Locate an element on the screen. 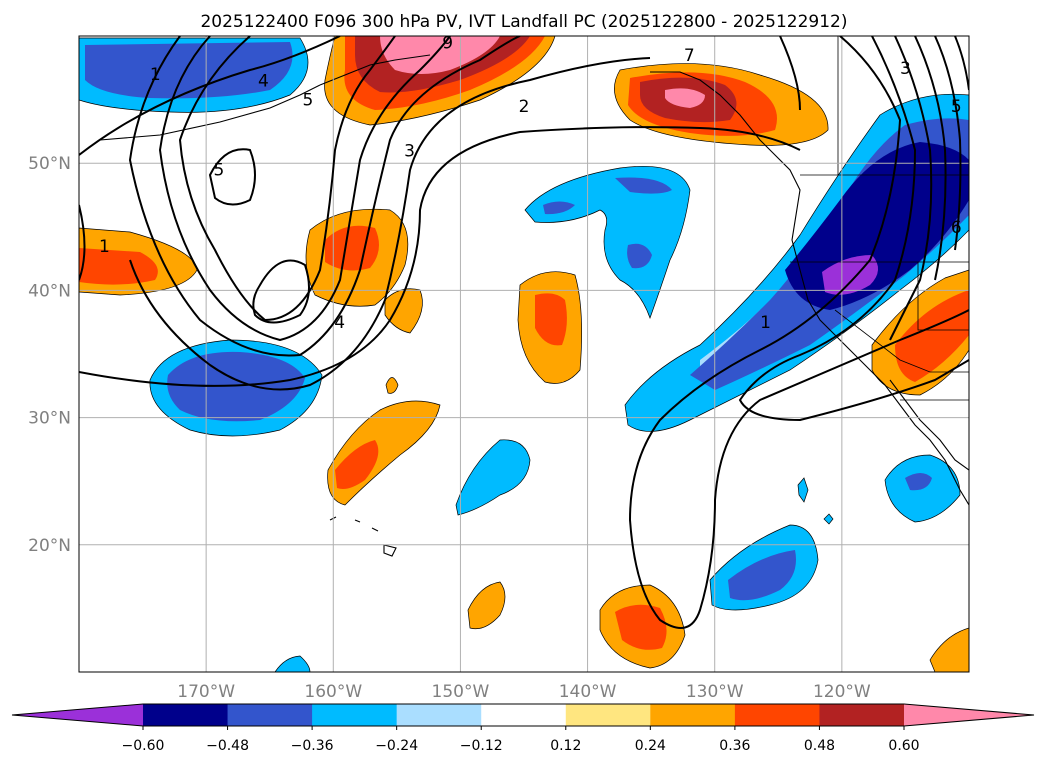  colorbar-tick-label: 0.36 is located at coordinates (734, 746).